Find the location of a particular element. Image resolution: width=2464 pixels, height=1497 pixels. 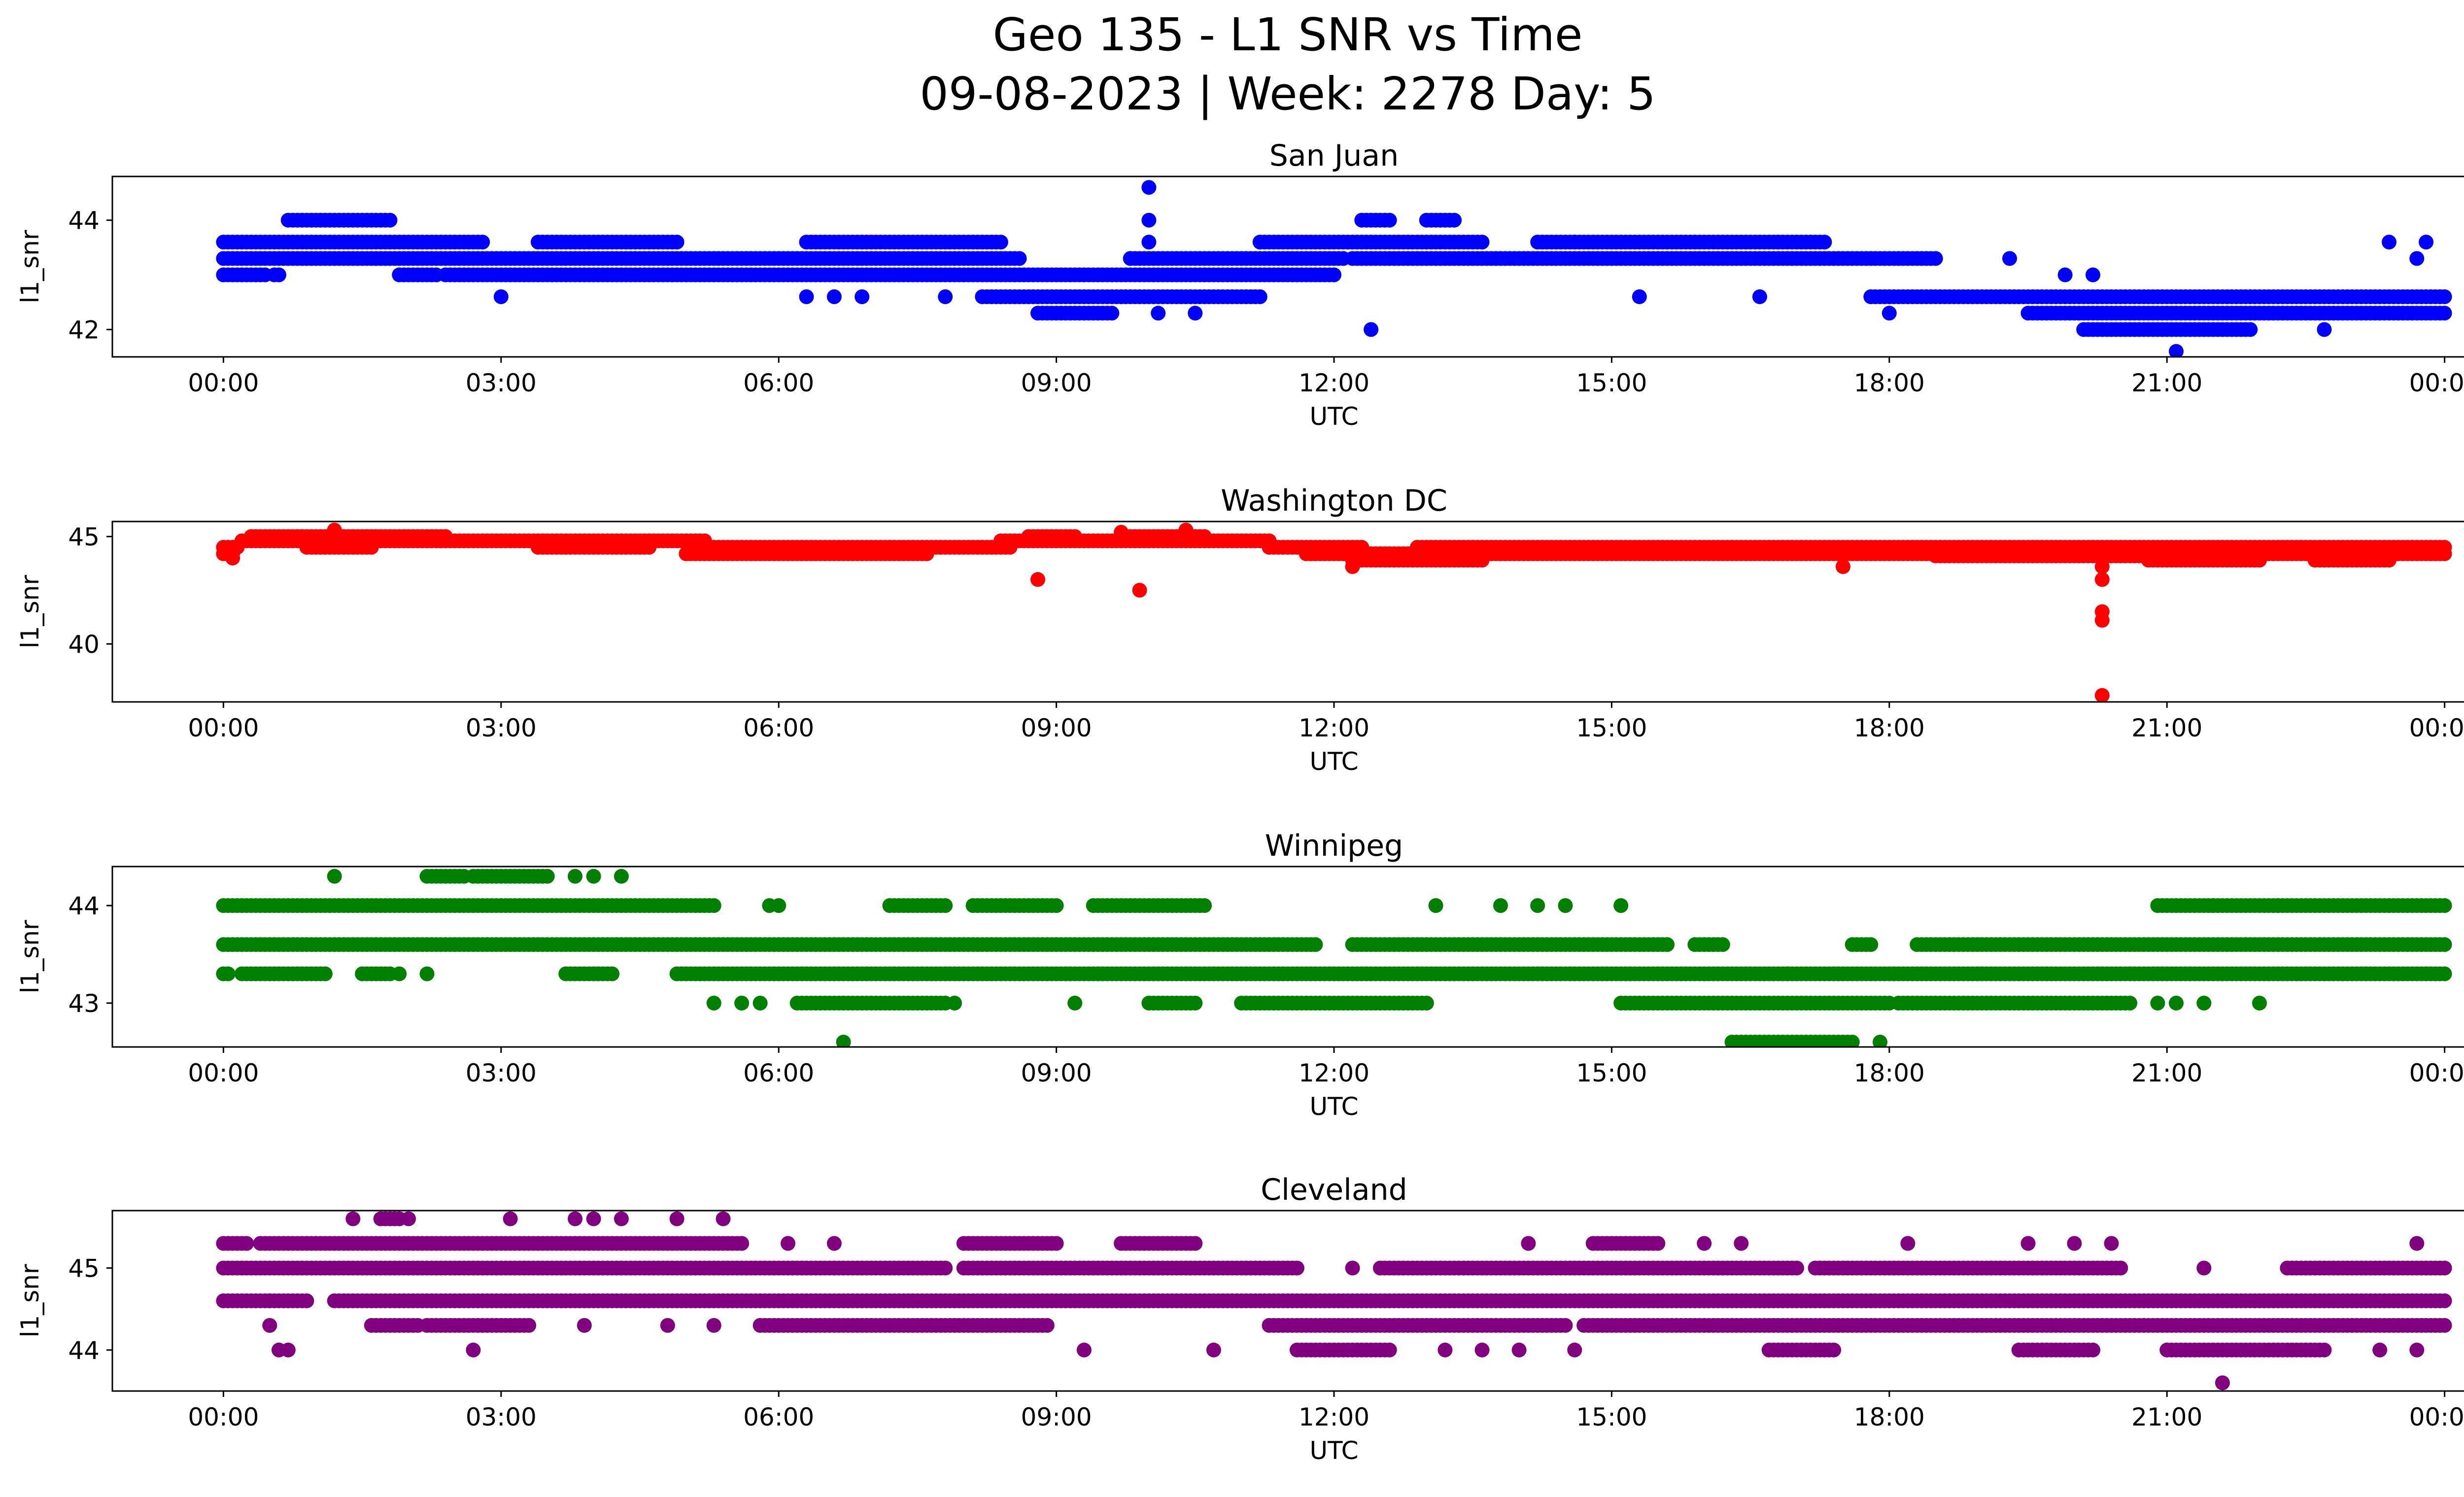

panel-title: Washington DC is located at coordinates (1334, 501).